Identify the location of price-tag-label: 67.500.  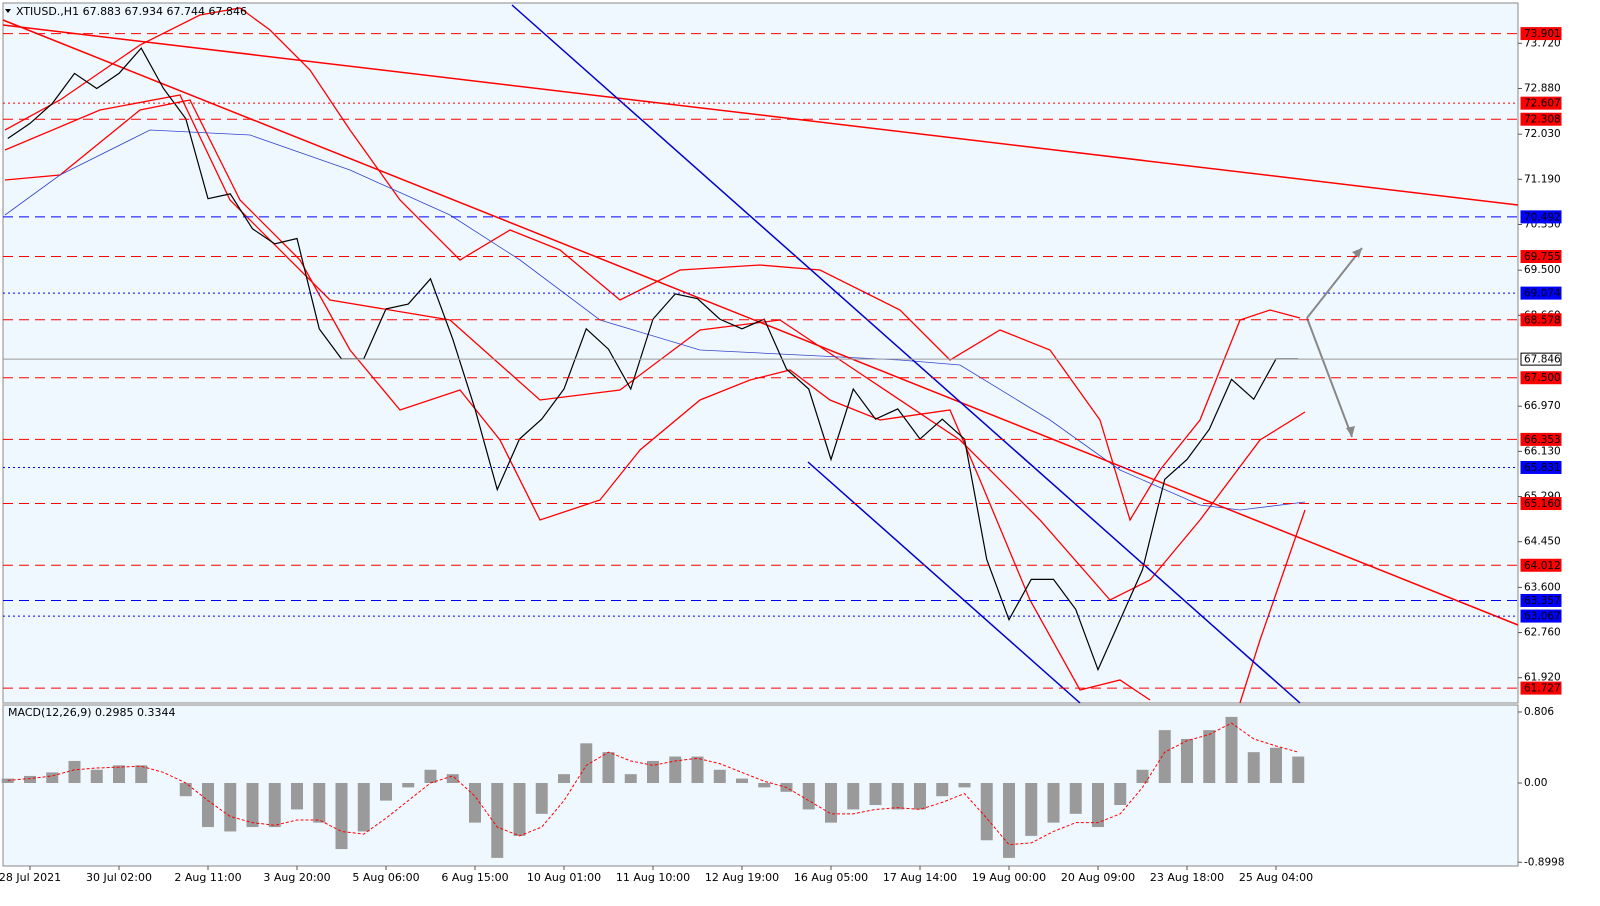
(1542, 378).